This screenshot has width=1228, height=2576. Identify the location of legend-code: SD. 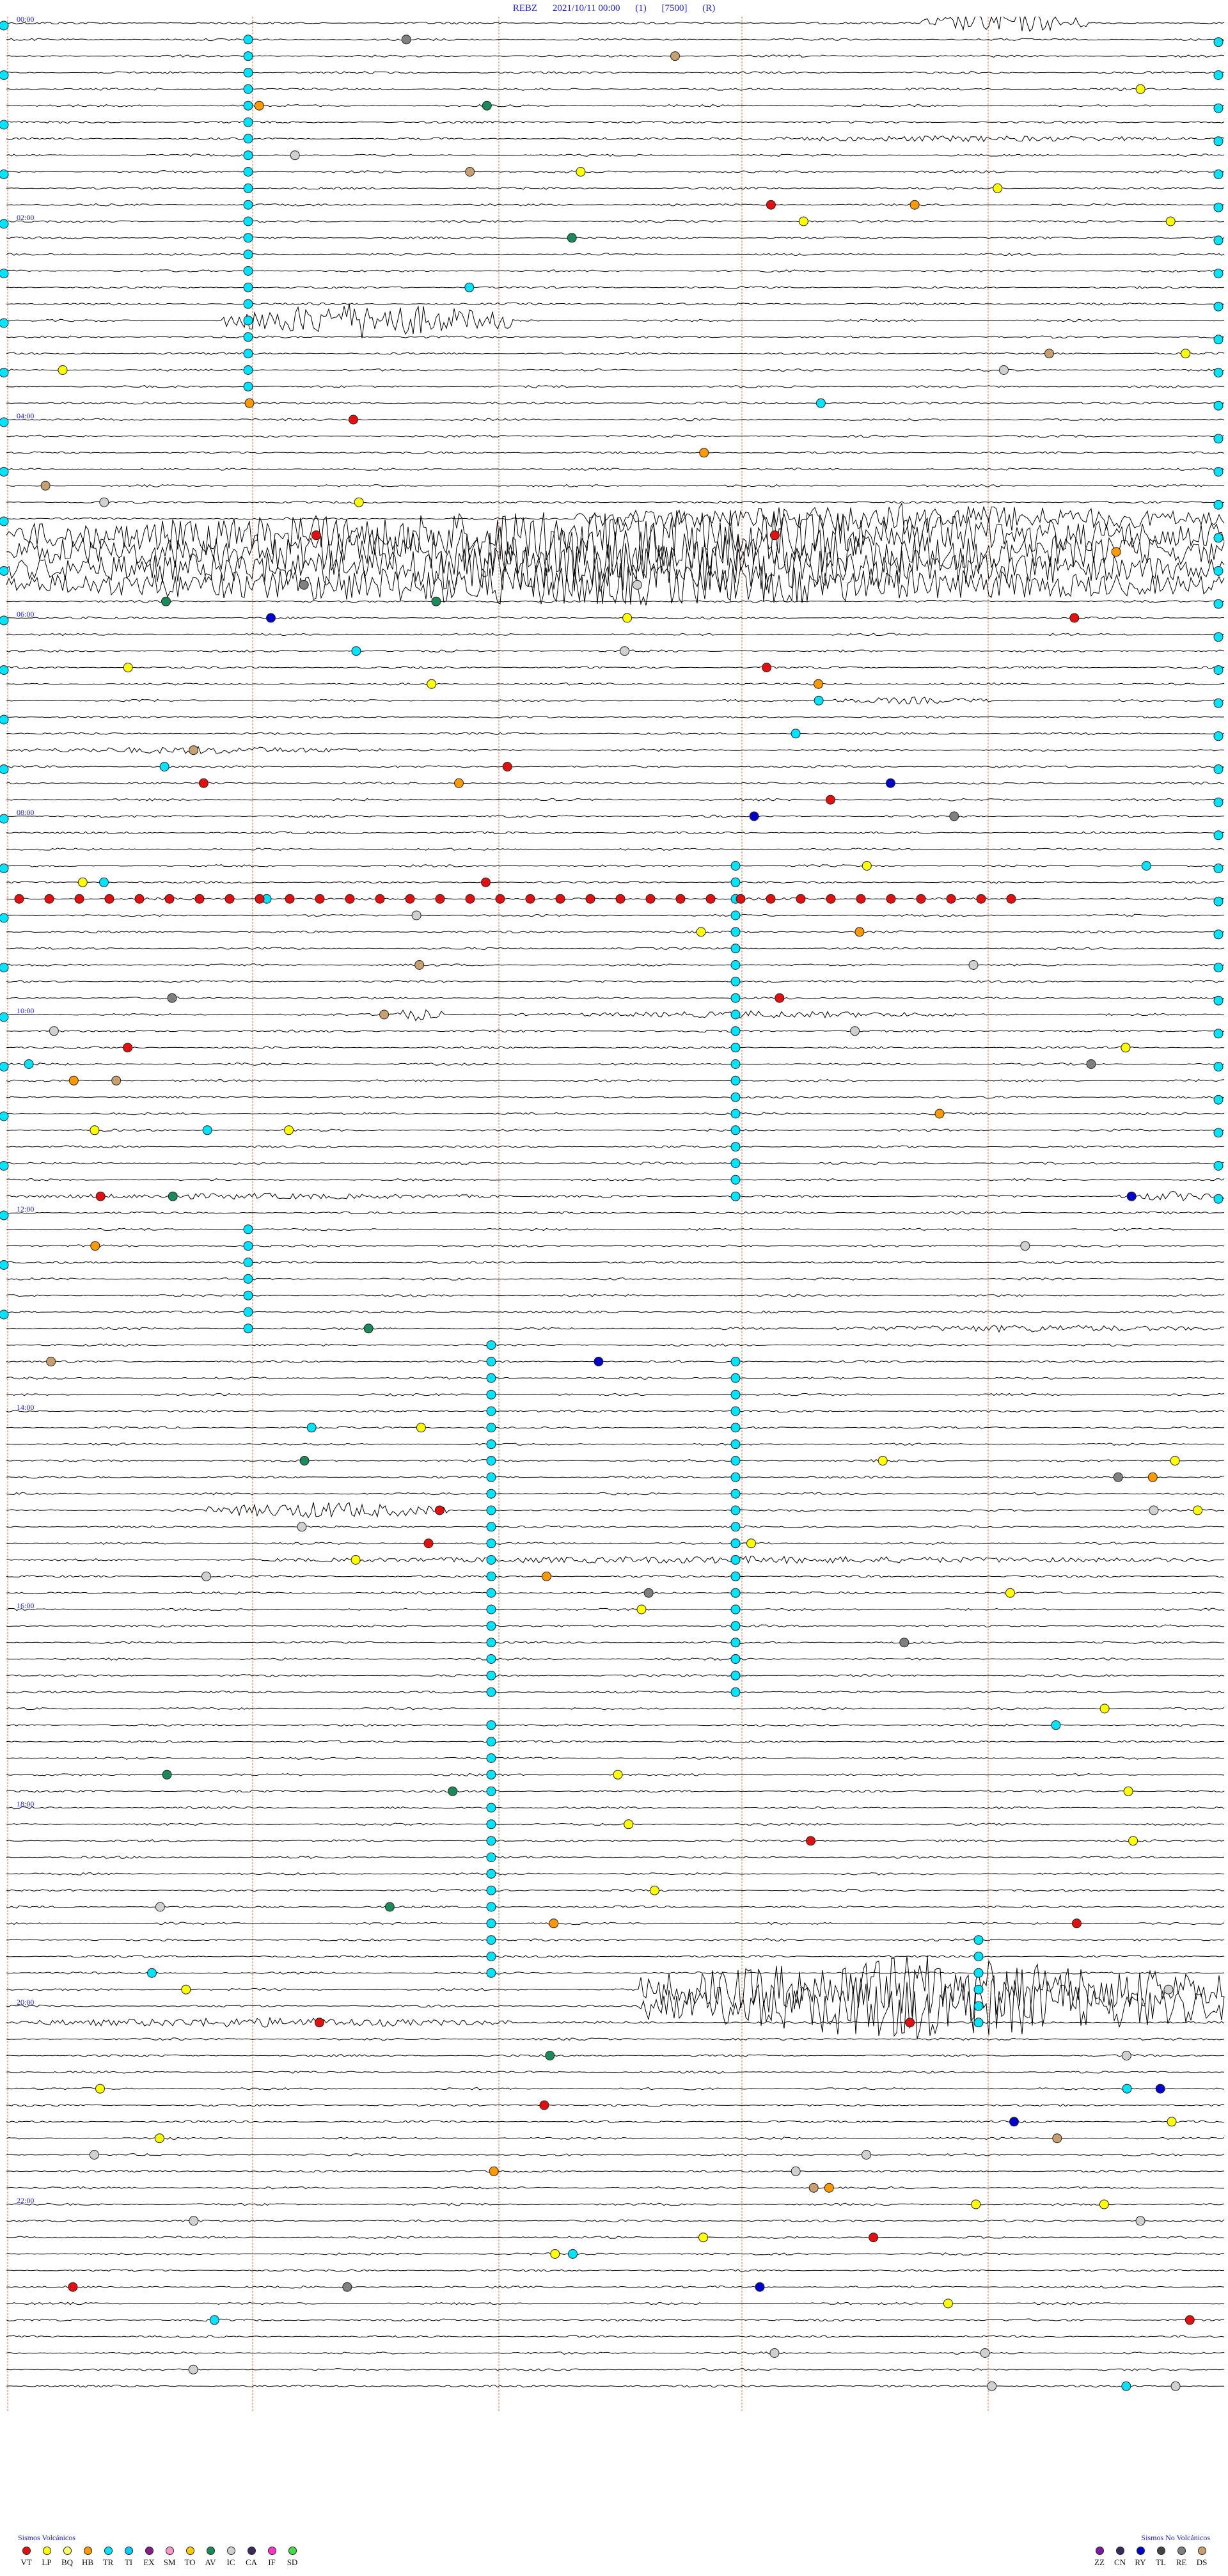
(292, 2562).